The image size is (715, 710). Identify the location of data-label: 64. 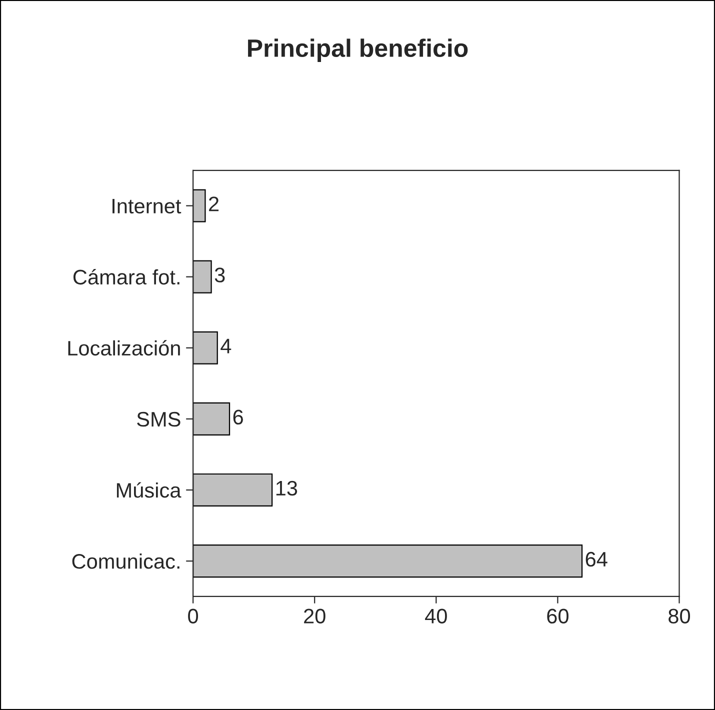
(597, 559).